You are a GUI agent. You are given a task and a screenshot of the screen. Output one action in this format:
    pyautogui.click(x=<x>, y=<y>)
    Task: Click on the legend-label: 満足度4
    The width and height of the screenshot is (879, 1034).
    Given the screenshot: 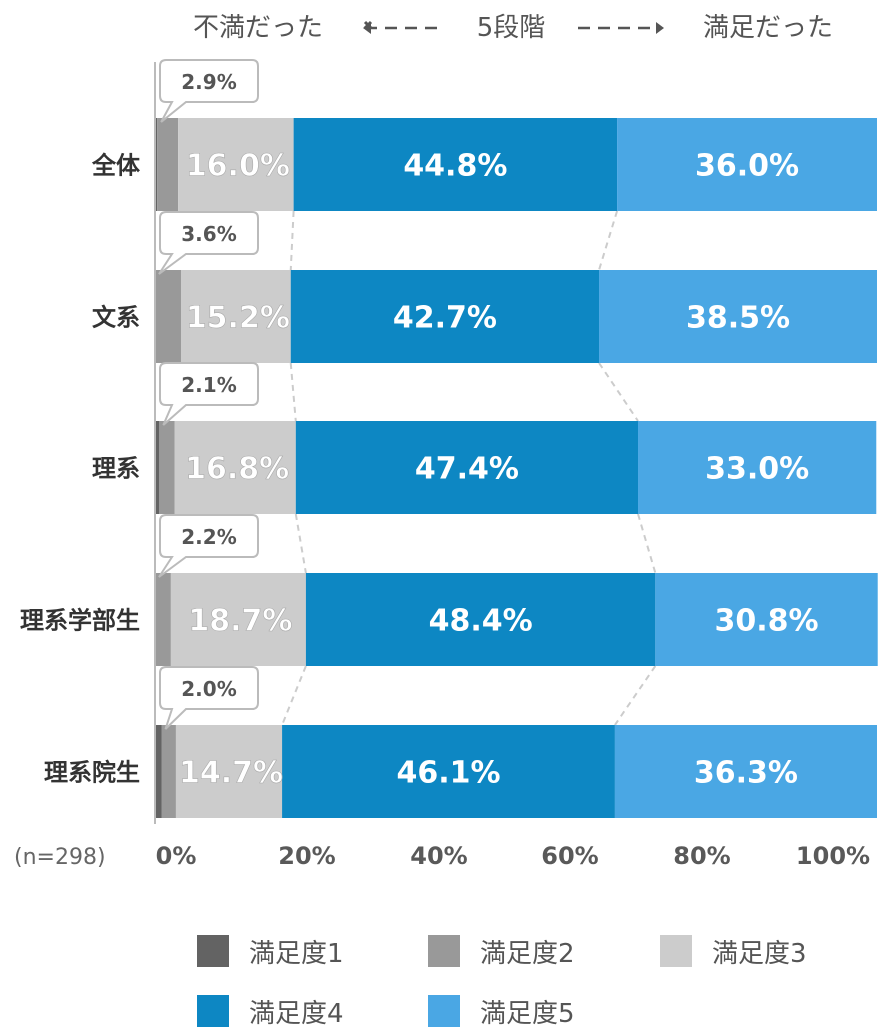 What is the action you would take?
    pyautogui.click(x=296, y=1014)
    